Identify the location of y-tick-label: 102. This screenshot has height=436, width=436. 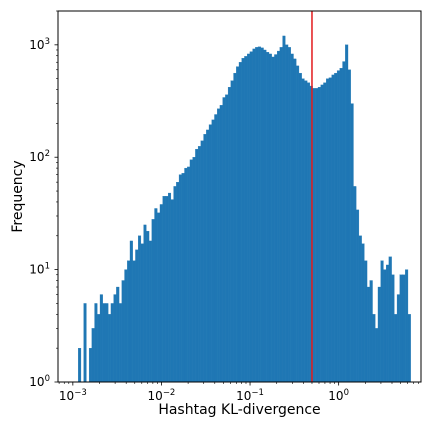
(39, 156).